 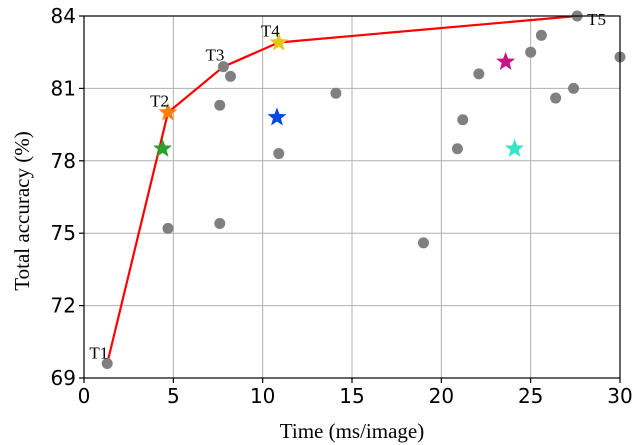 I want to click on frontier-label-t1: T1, so click(x=98, y=353).